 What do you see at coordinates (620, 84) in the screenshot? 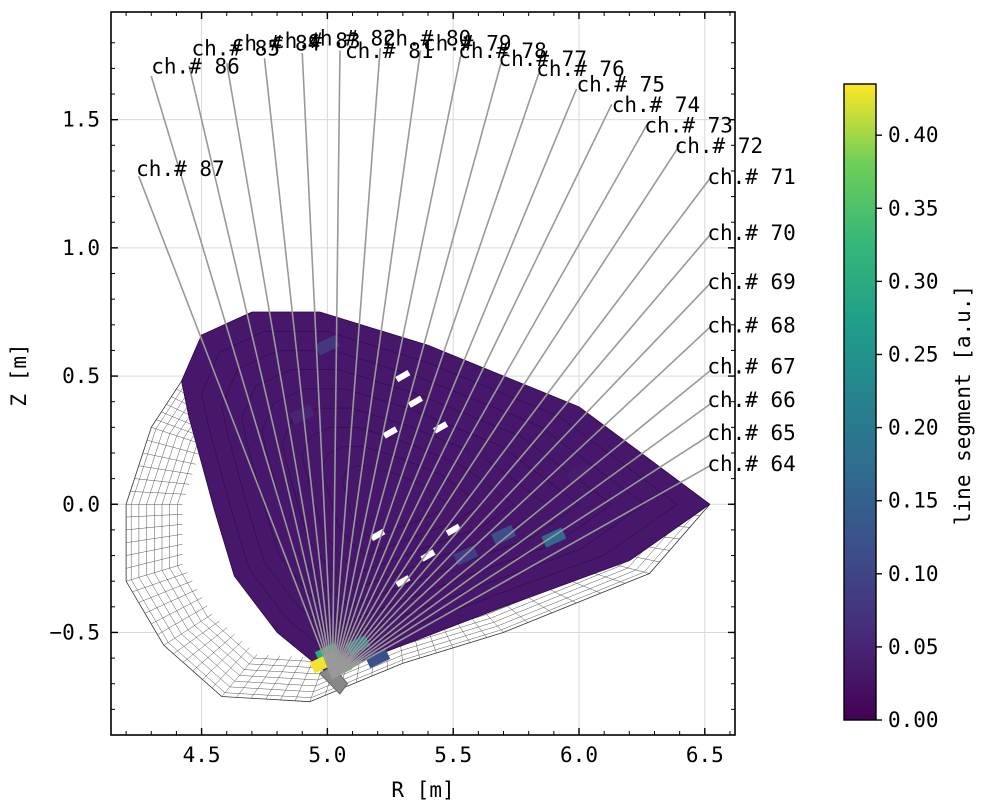
I see `channel-label: ch.# 75` at bounding box center [620, 84].